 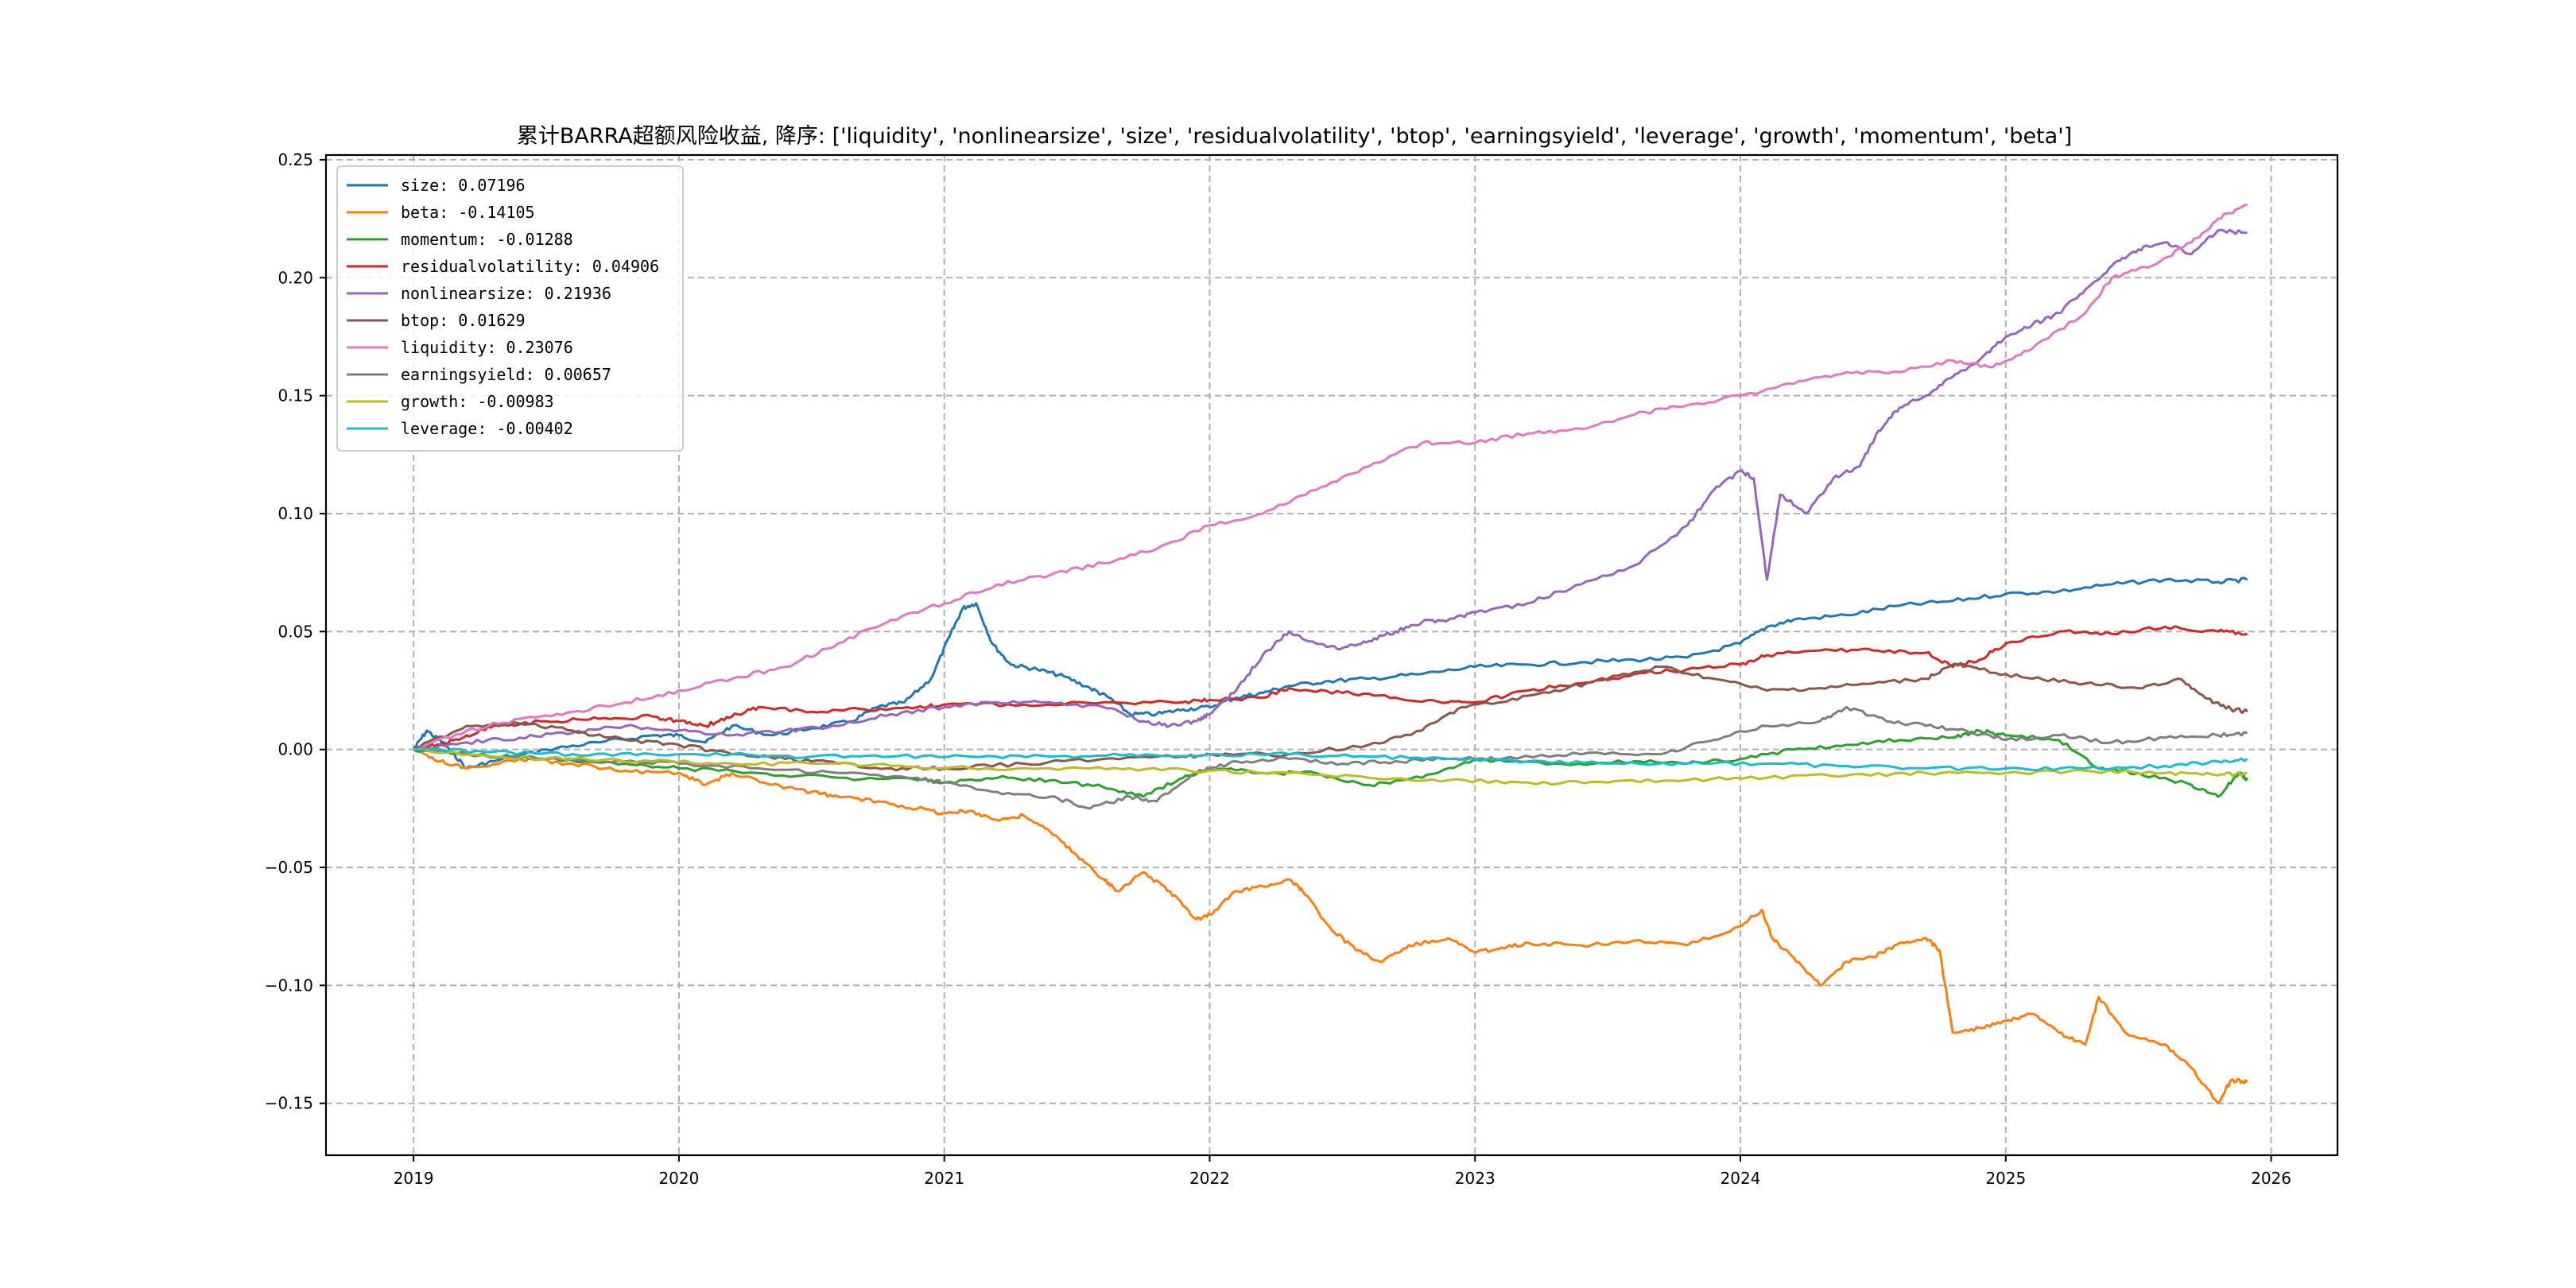 I want to click on x-axis: 2019 2020 2021 2022 2023 2024 2025 2026, so click(x=1342, y=1171).